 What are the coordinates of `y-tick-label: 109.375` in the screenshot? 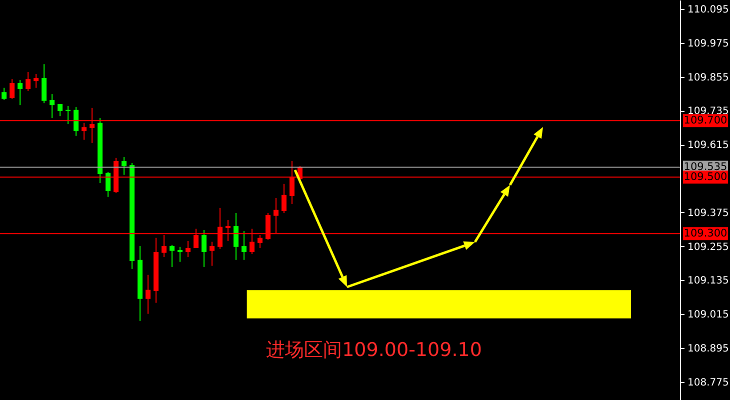 It's located at (708, 213).